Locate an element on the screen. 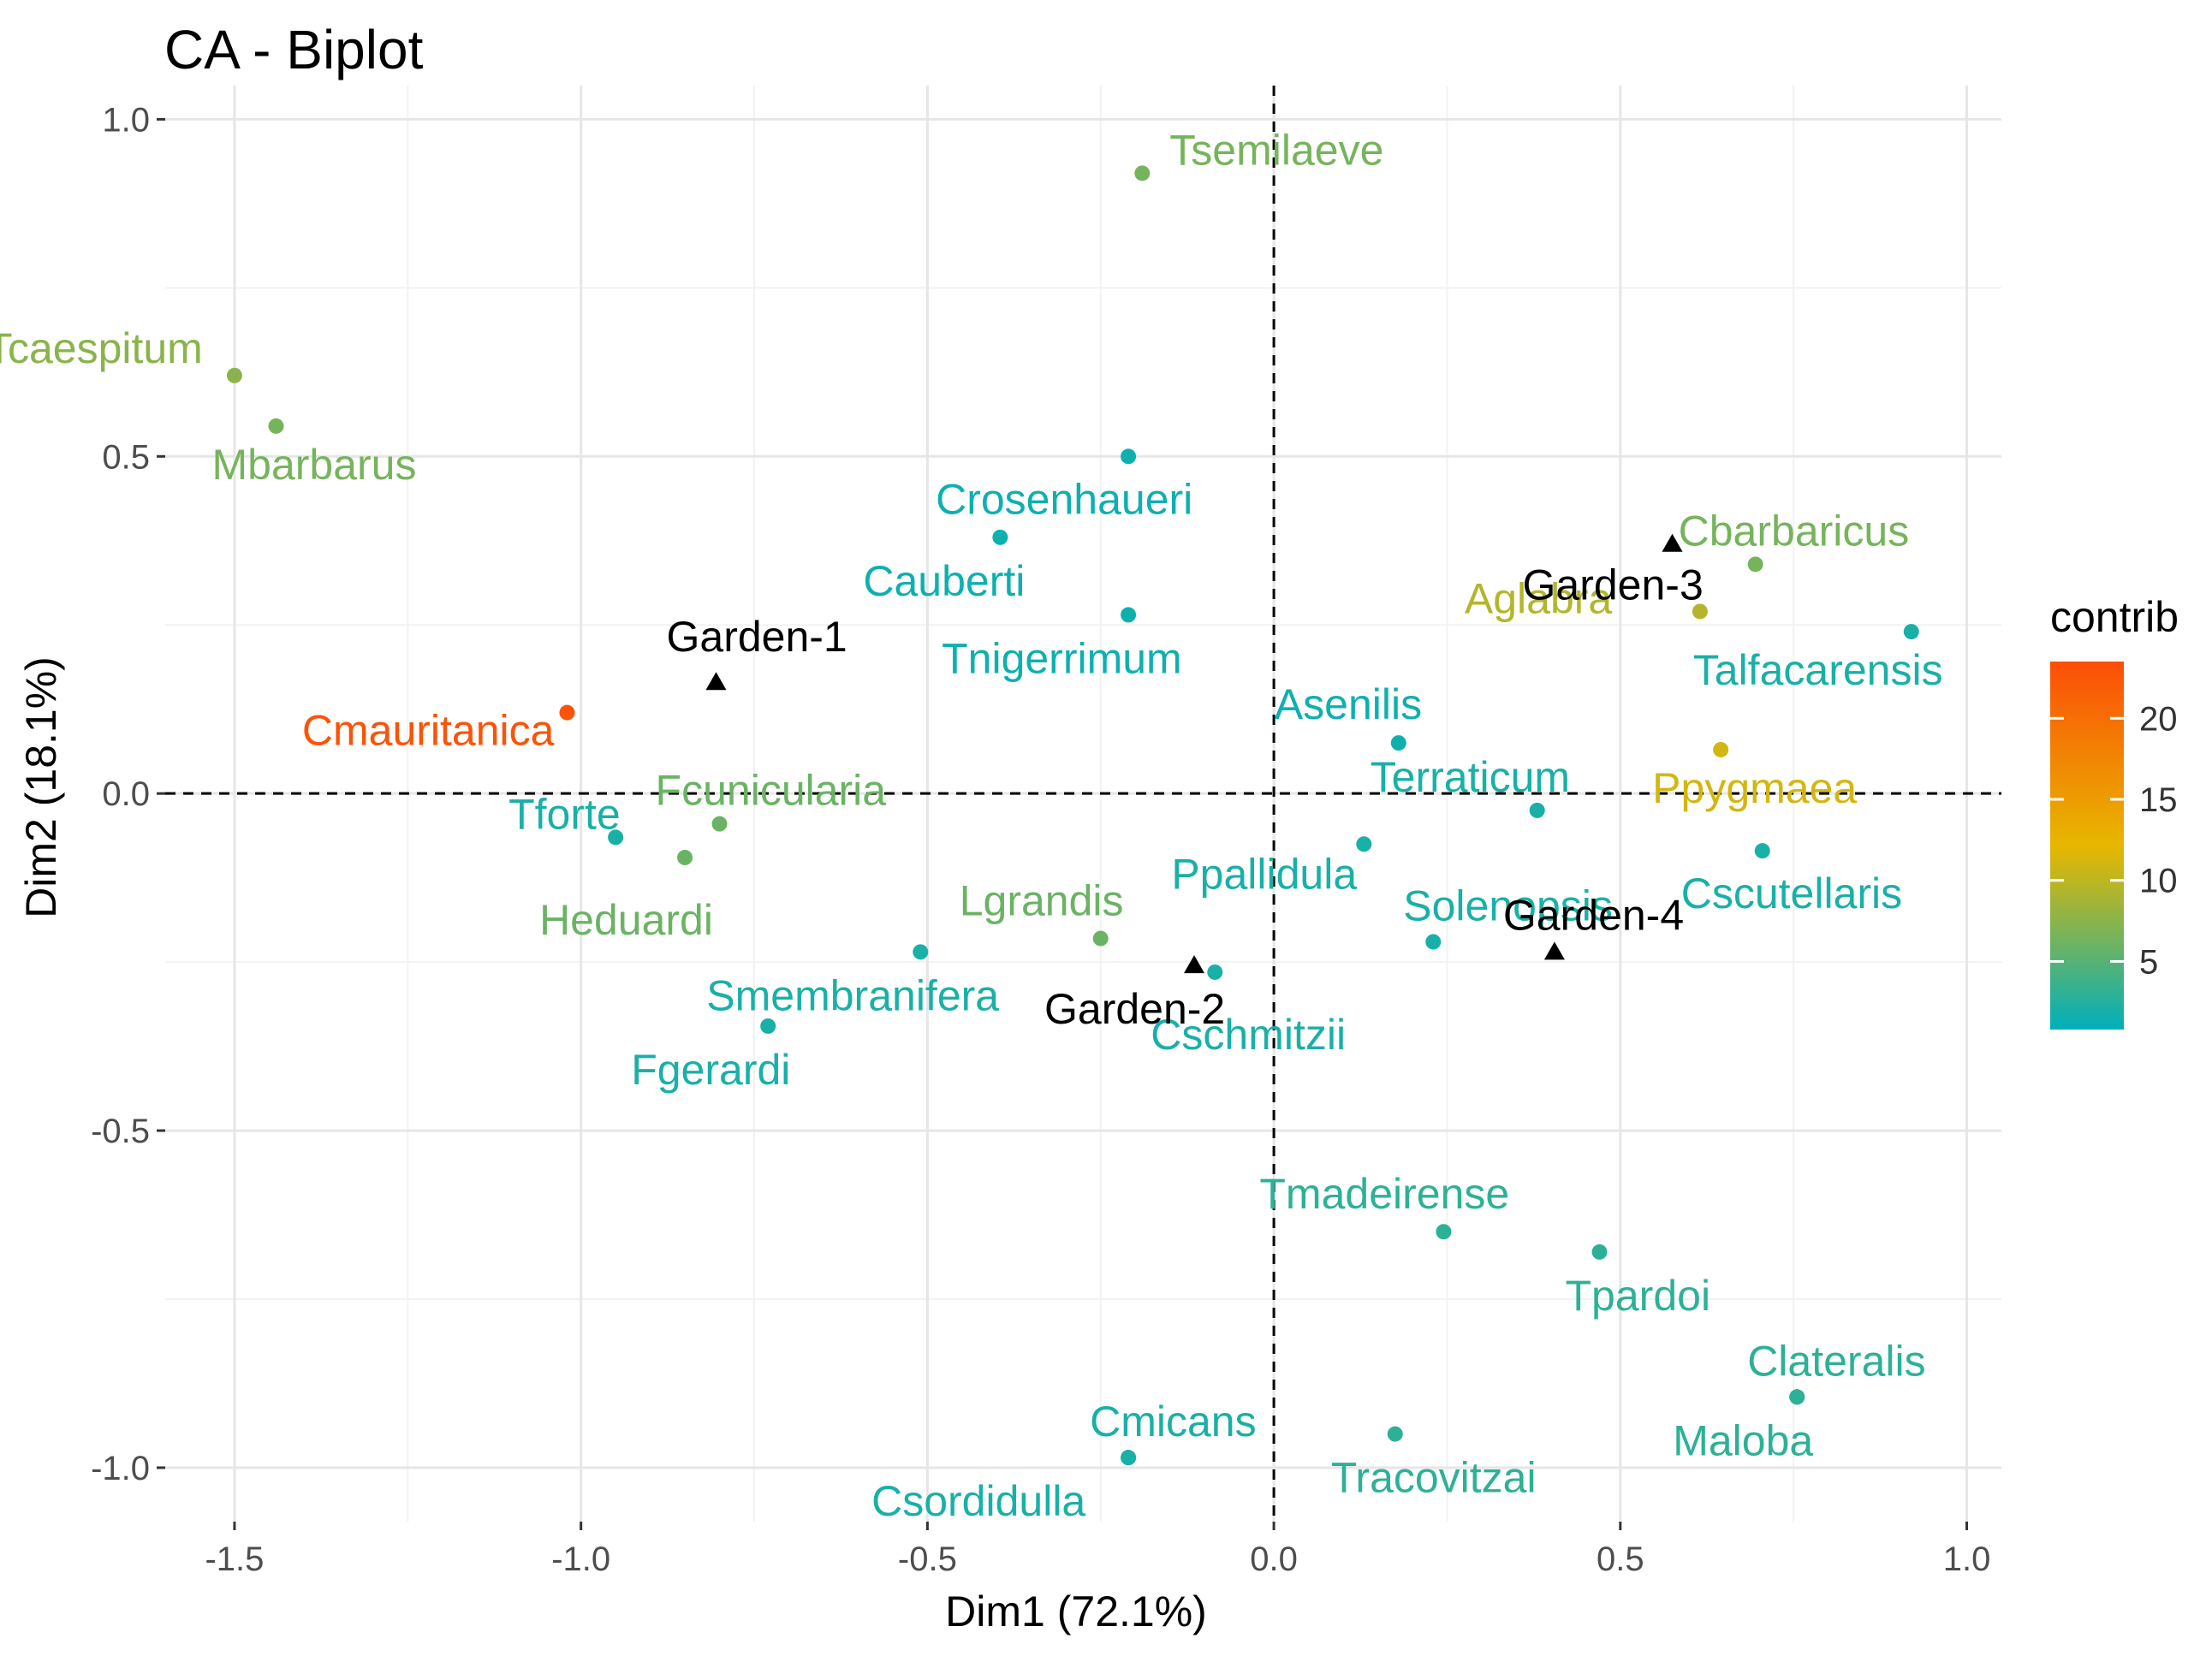  legend-tick-label: 10 is located at coordinates (2158, 881).